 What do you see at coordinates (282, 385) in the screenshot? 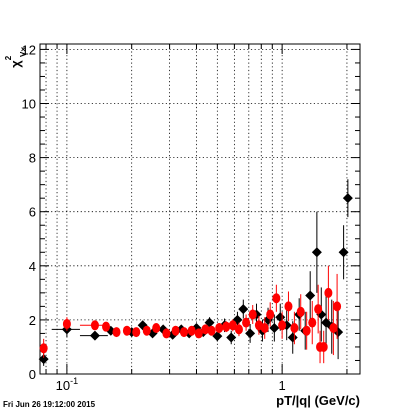
I see `x-tick-label: 1` at bounding box center [282, 385].